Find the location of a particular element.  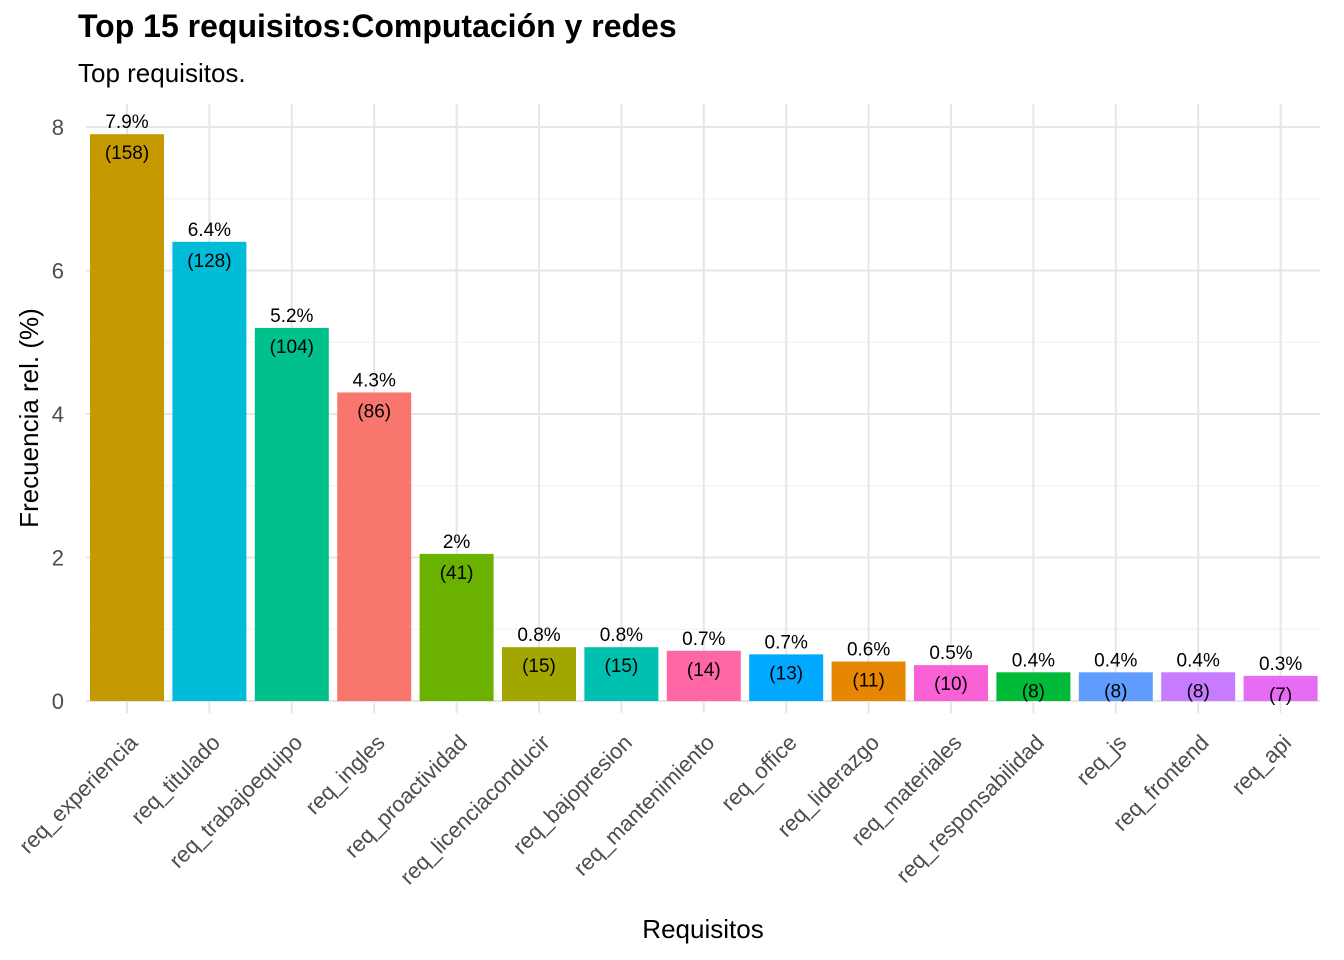

bar-req_experiencia is located at coordinates (127, 418).